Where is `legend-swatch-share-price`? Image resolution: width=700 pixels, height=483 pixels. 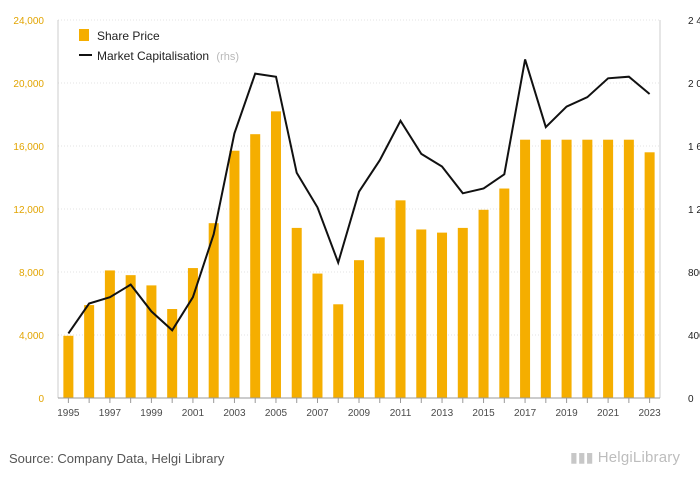 legend-swatch-share-price is located at coordinates (84, 35).